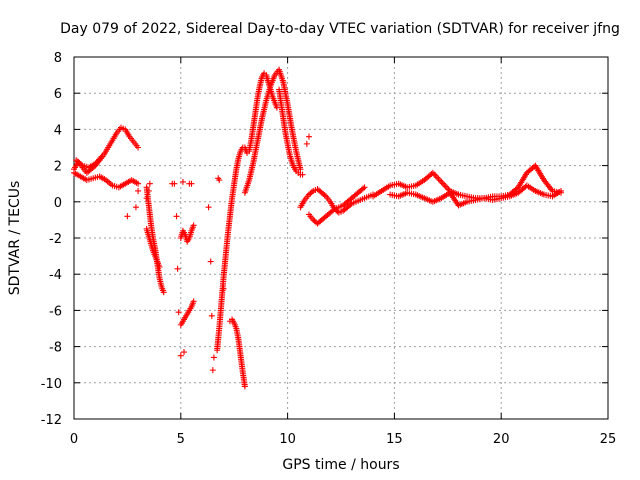  Describe the element at coordinates (55, 311) in the screenshot. I see `y-tick-label: -6` at that location.